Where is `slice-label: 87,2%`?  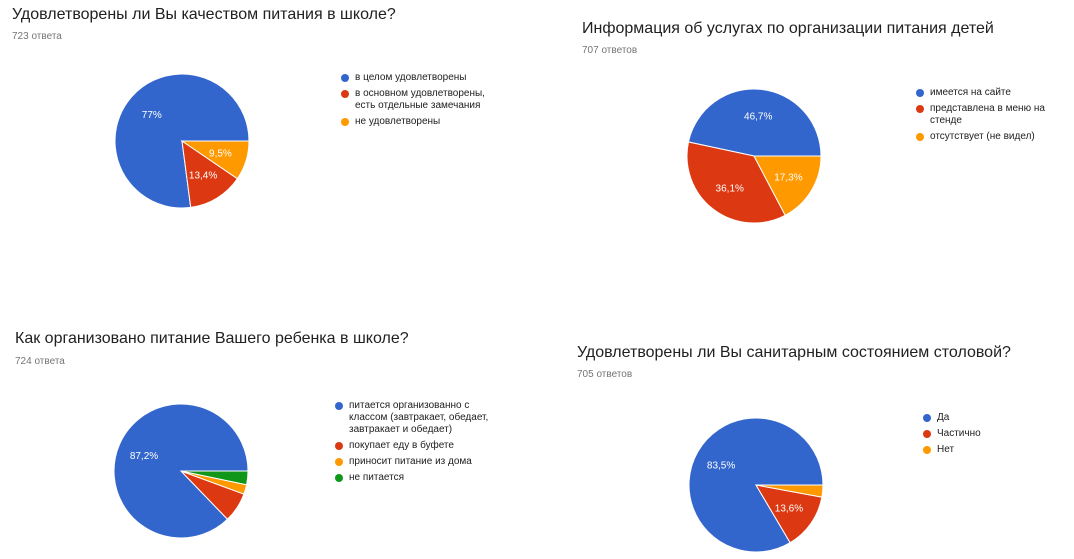
slice-label: 87,2% is located at coordinates (144, 456).